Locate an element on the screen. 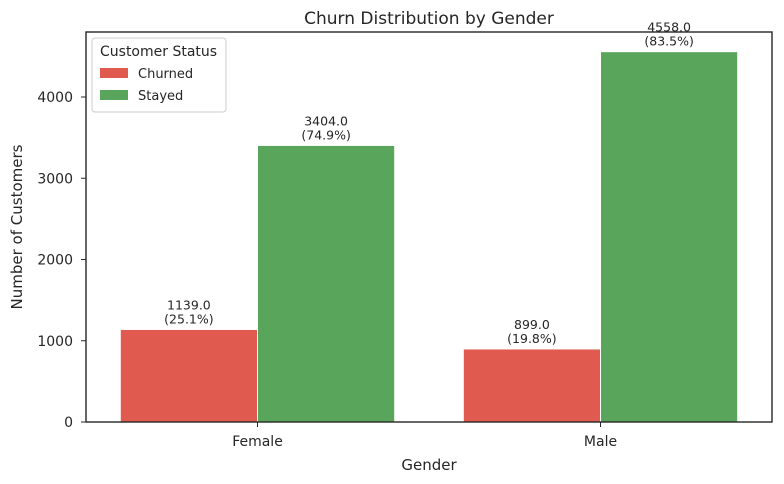  y-tick-label: 2000 is located at coordinates (55, 261).